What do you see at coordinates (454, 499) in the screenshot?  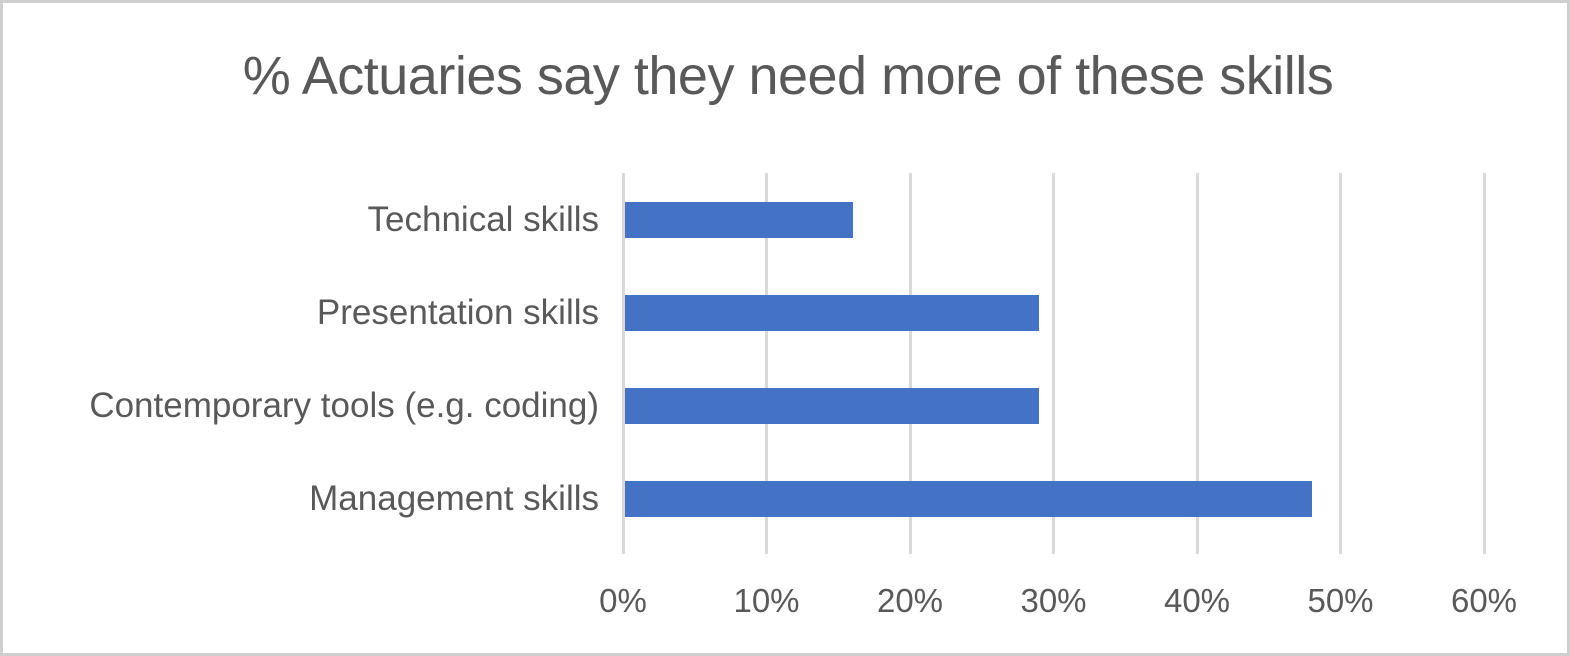 I see `category-label-management-skills: Management skills` at bounding box center [454, 499].